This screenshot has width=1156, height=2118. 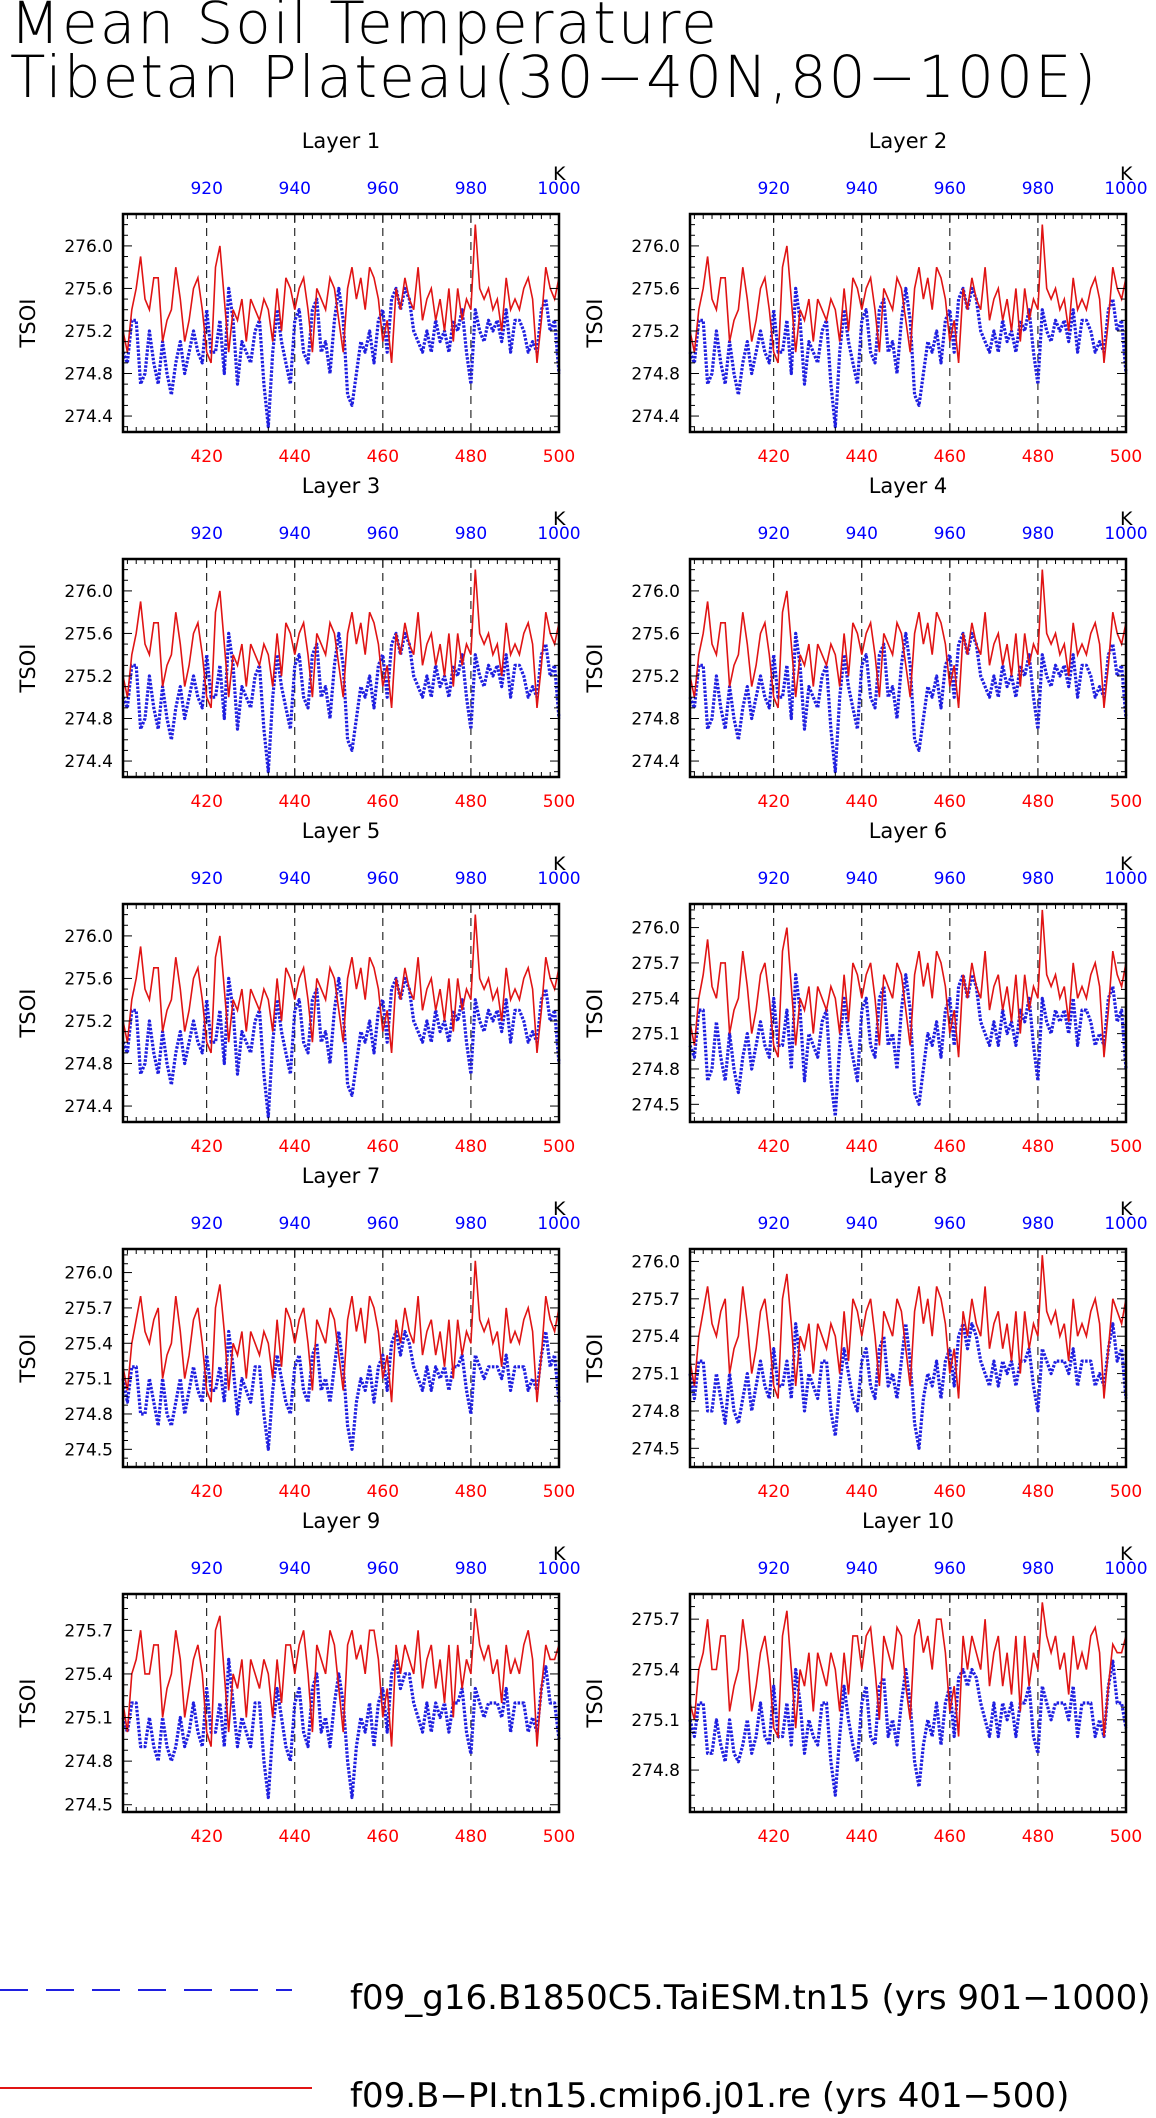 What do you see at coordinates (950, 1147) in the screenshot?
I see `x-tick-label-bottom: 460` at bounding box center [950, 1147].